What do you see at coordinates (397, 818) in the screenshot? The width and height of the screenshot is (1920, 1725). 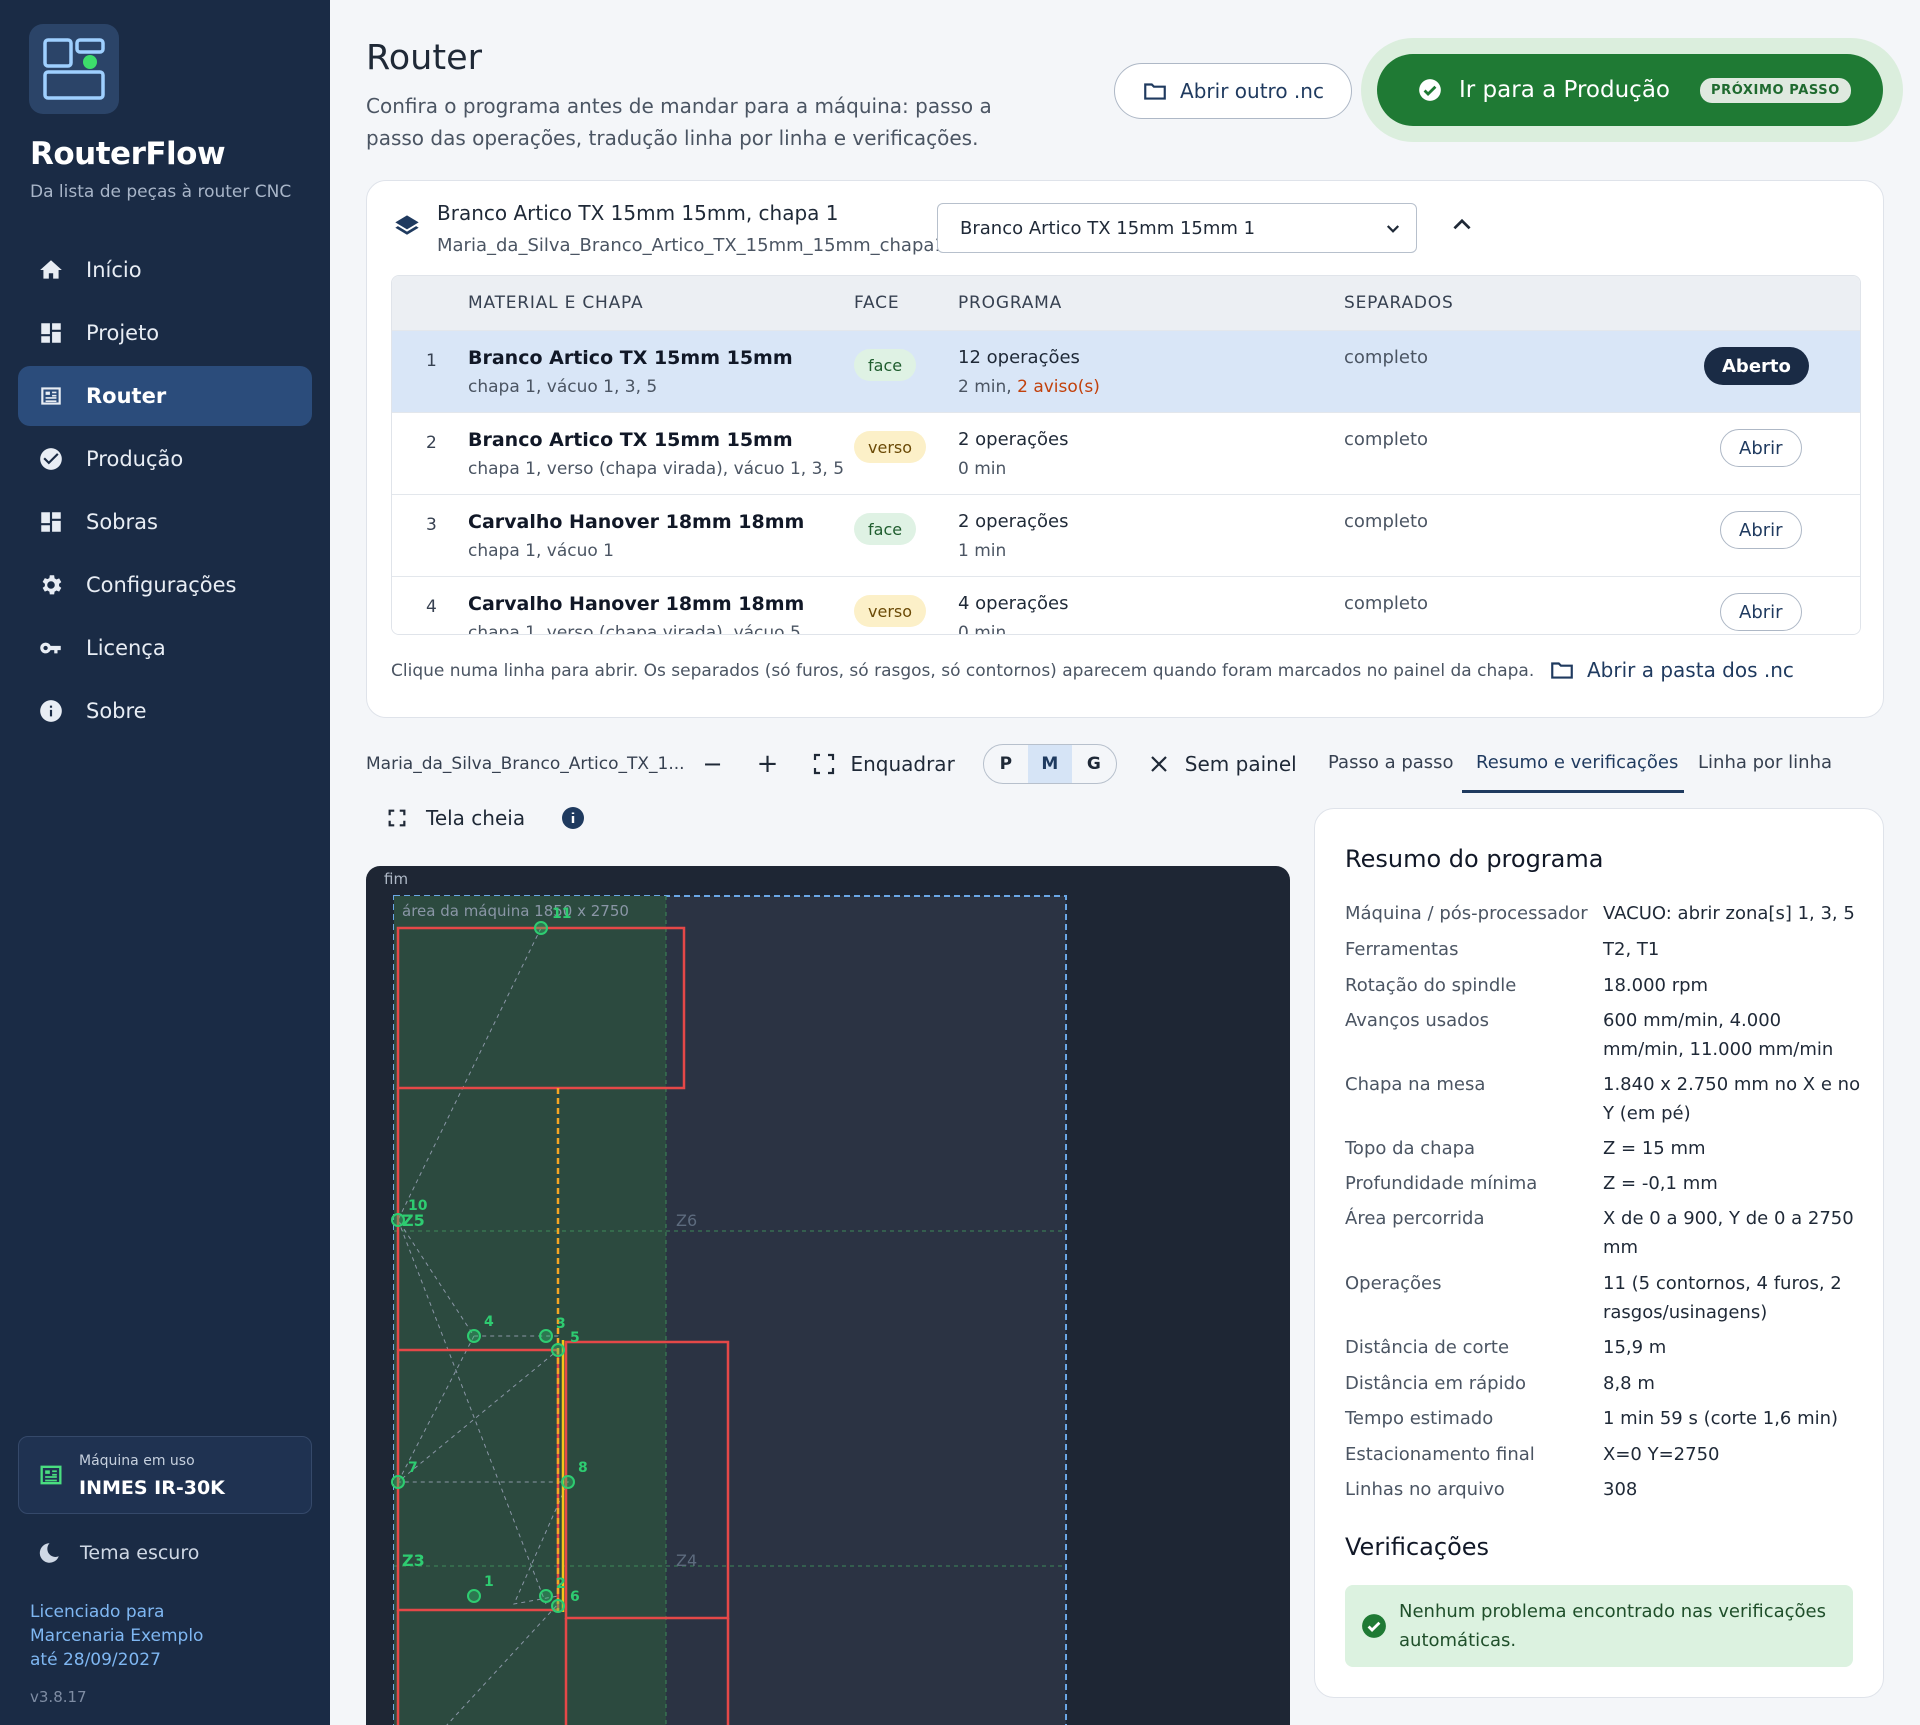 I see `fullscreen-icon` at bounding box center [397, 818].